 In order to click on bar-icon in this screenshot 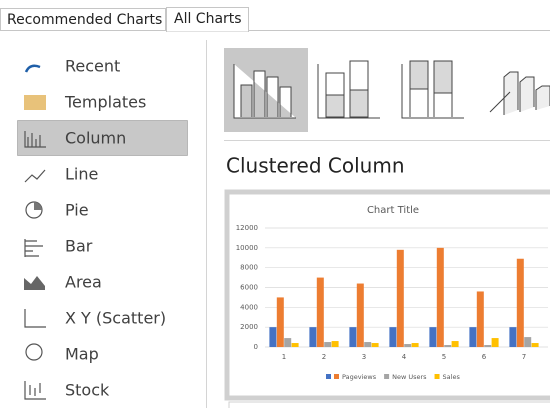, I will do `click(33, 248)`.